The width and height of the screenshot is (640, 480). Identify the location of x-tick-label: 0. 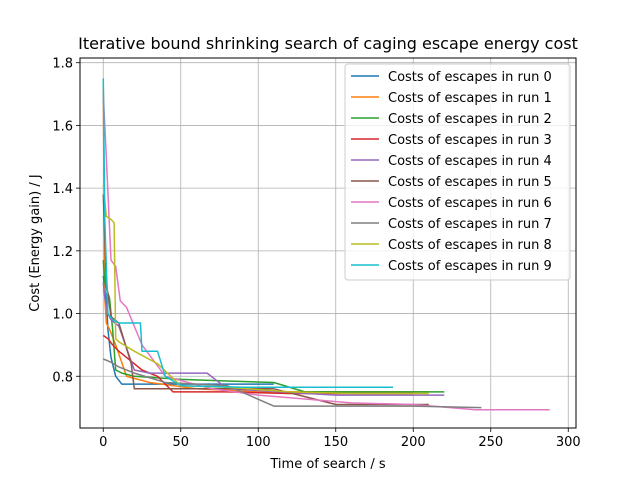
(103, 442).